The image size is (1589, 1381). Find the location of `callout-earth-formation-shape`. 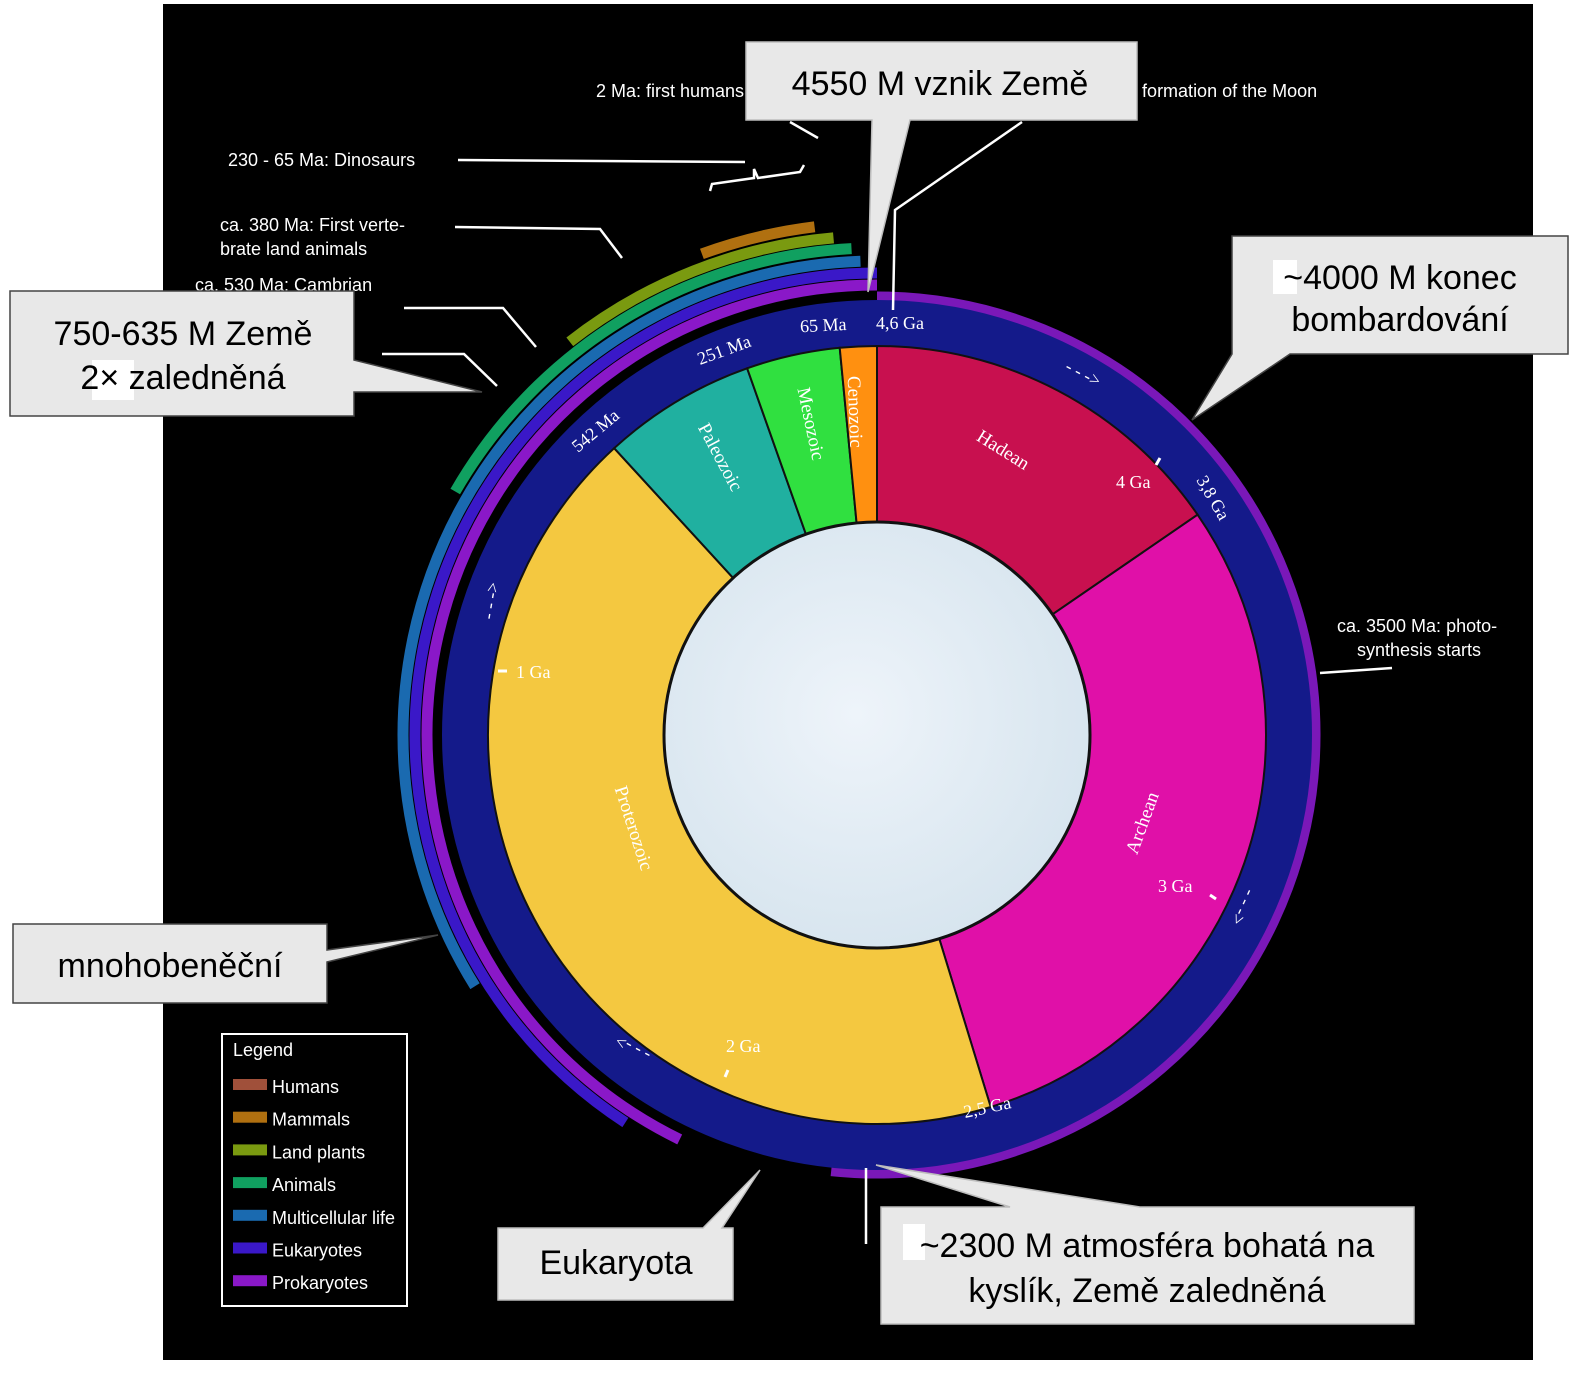

callout-earth-formation-shape is located at coordinates (941, 167).